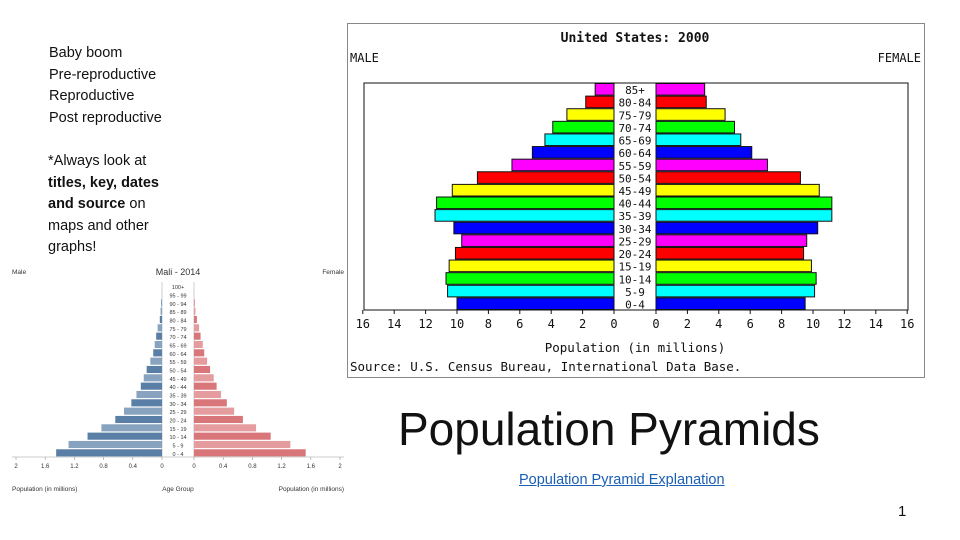 The width and height of the screenshot is (960, 540). I want to click on mali-x-axis-label-right: Population (in millions), so click(311, 489).